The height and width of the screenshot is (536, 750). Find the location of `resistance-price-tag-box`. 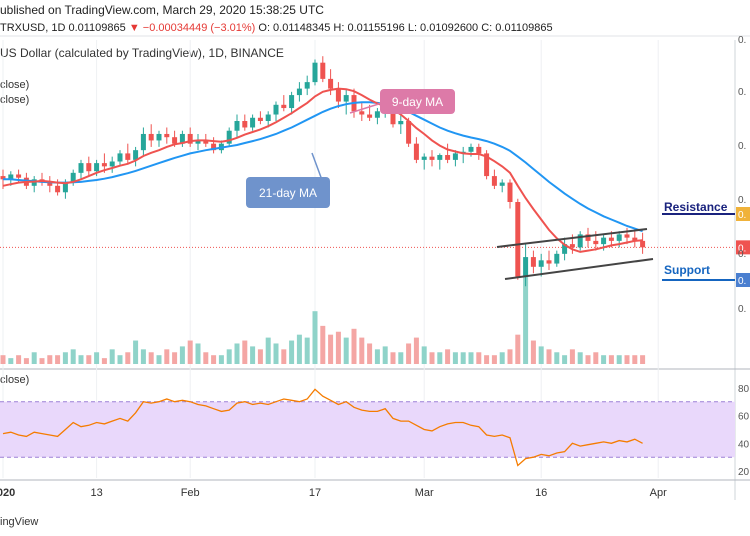

resistance-price-tag-box is located at coordinates (743, 214).